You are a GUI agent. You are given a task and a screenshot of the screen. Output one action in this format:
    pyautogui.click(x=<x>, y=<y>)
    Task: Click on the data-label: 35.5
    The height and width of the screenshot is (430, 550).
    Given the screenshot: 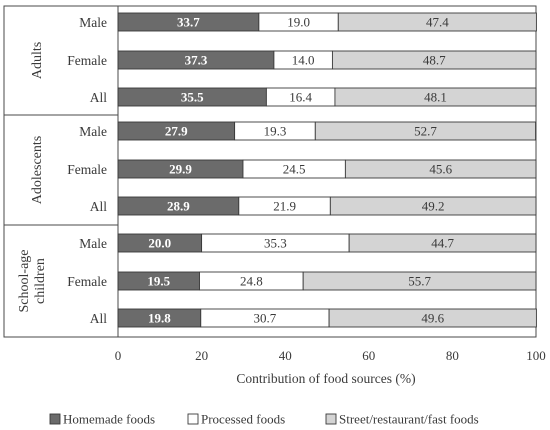 What is the action you would take?
    pyautogui.click(x=192, y=97)
    